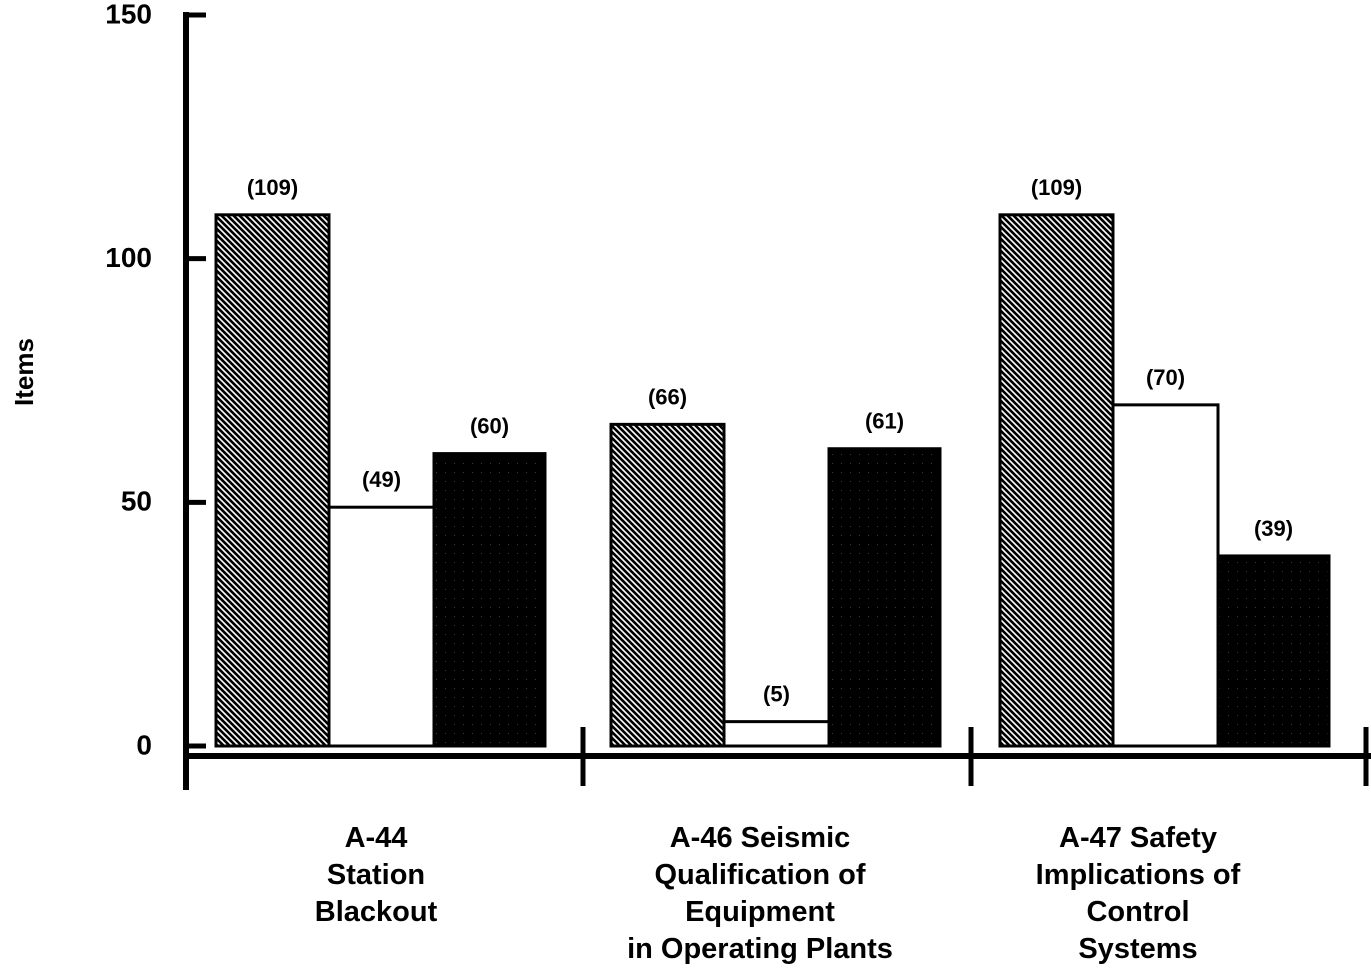 This screenshot has height=971, width=1371. Describe the element at coordinates (376, 875) in the screenshot. I see `category-label: Station` at that location.